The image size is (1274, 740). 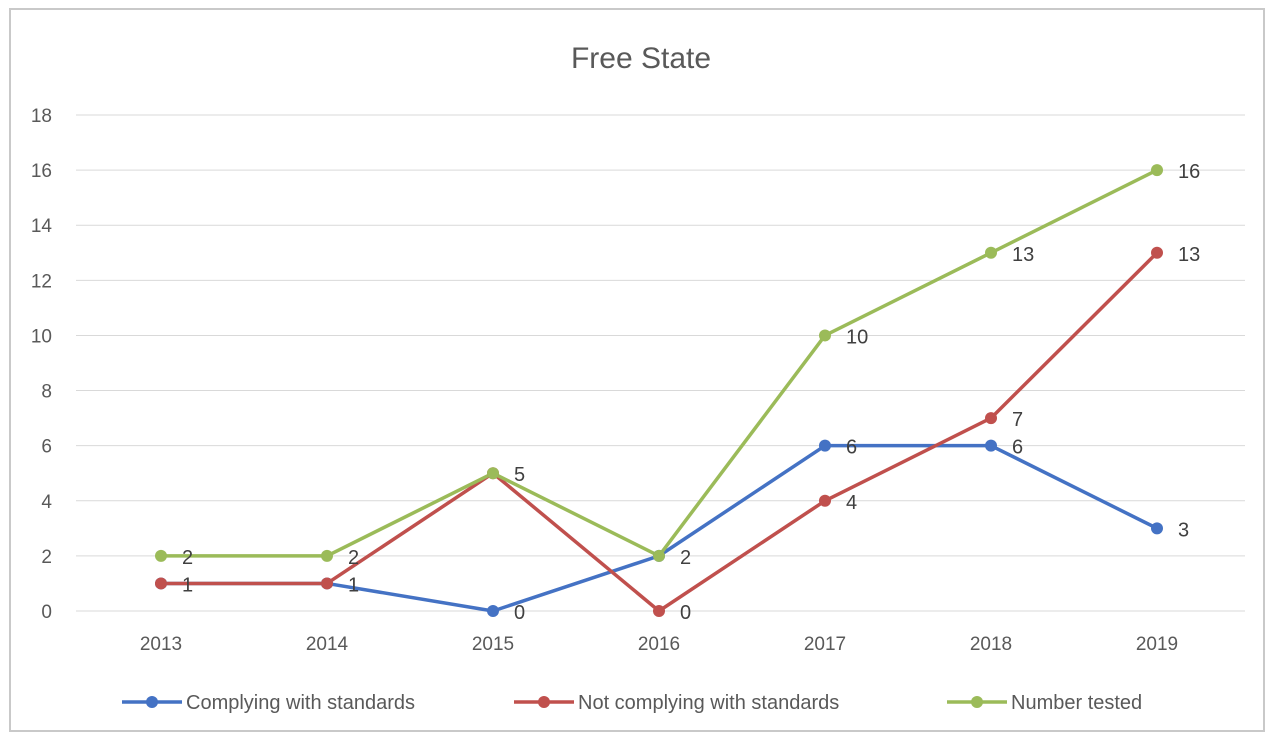 I want to click on chart-title: Free State, so click(x=641, y=58).